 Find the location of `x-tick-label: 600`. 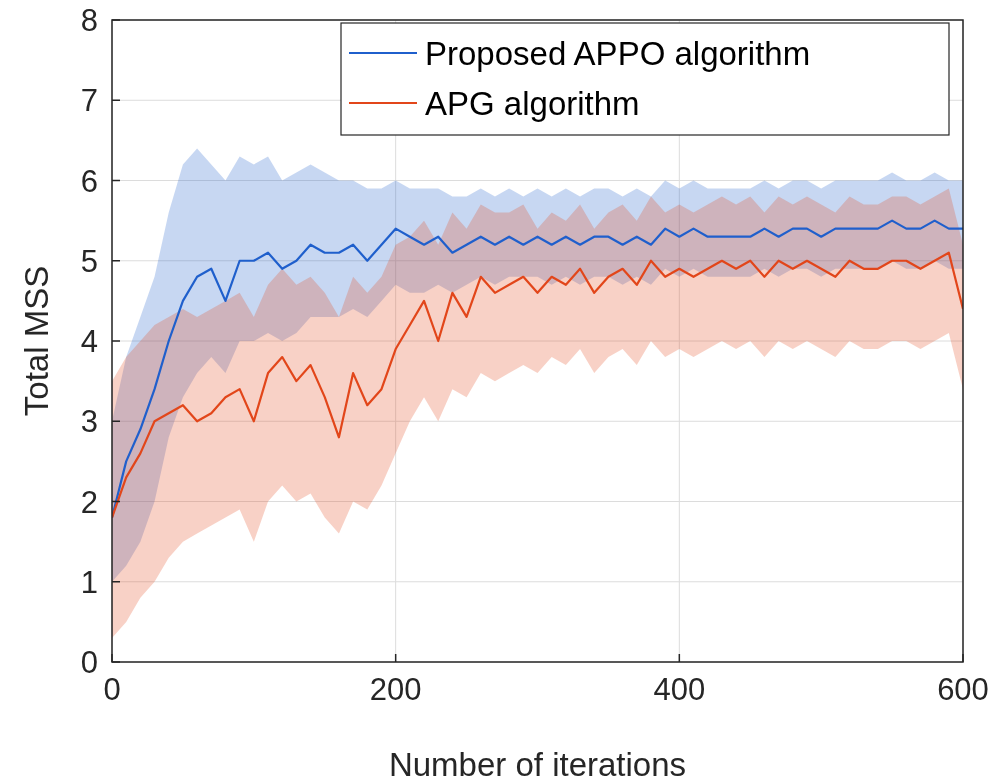

x-tick-label: 600 is located at coordinates (963, 689).